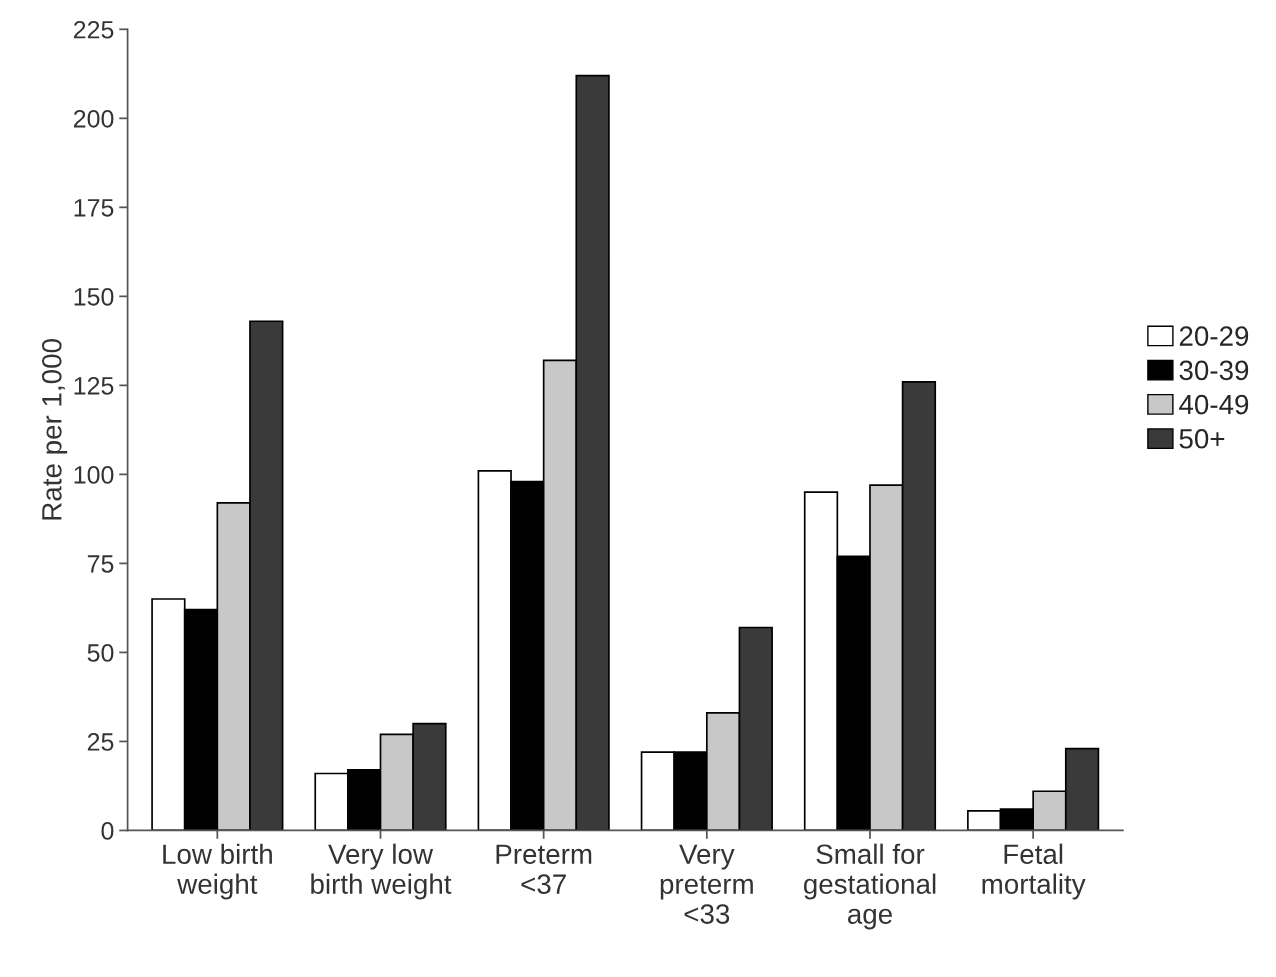 This screenshot has height=977, width=1276. What do you see at coordinates (107, 831) in the screenshot?
I see `y-tick-label: 0` at bounding box center [107, 831].